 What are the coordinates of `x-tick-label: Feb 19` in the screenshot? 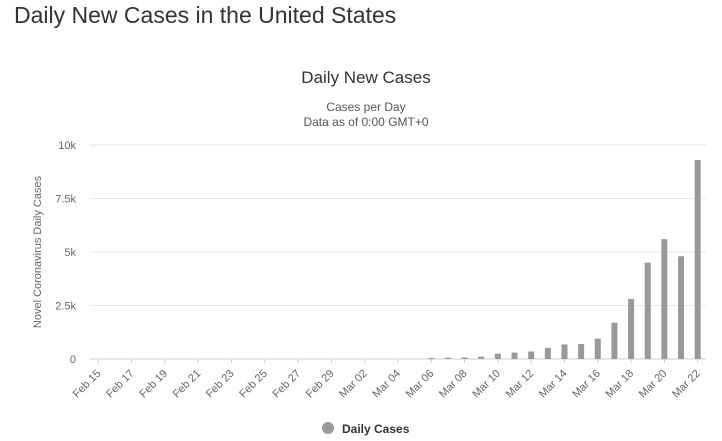 It's located at (153, 384).